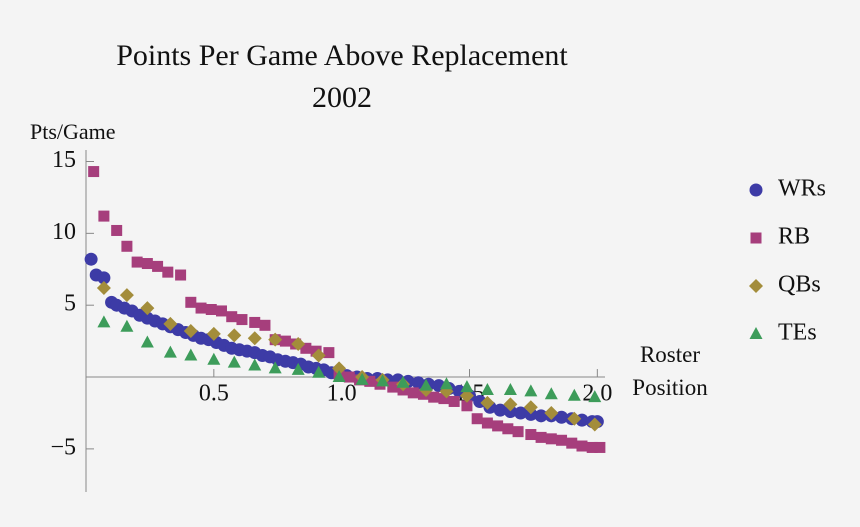 The width and height of the screenshot is (860, 527). I want to click on x-tick-label: 2.0, so click(597, 394).